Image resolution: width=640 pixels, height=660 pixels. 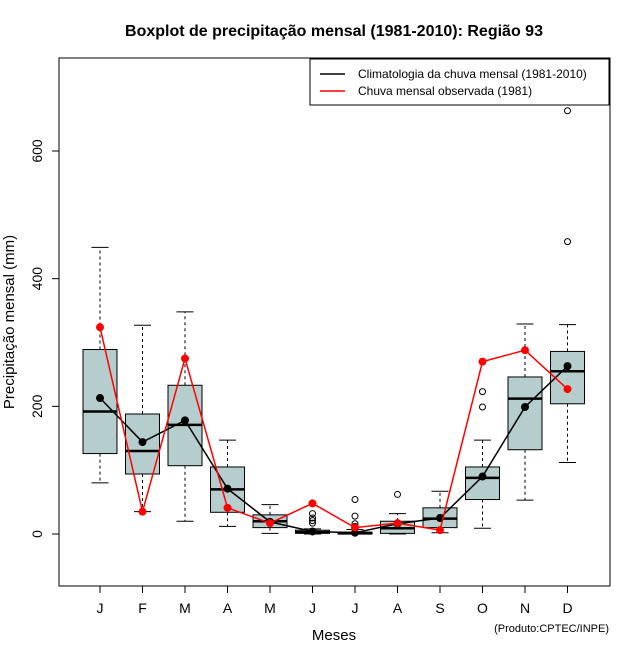 What do you see at coordinates (472, 74) in the screenshot?
I see `legend-label-climatology: Climatologia da chuva mensal (1981-2010)` at bounding box center [472, 74].